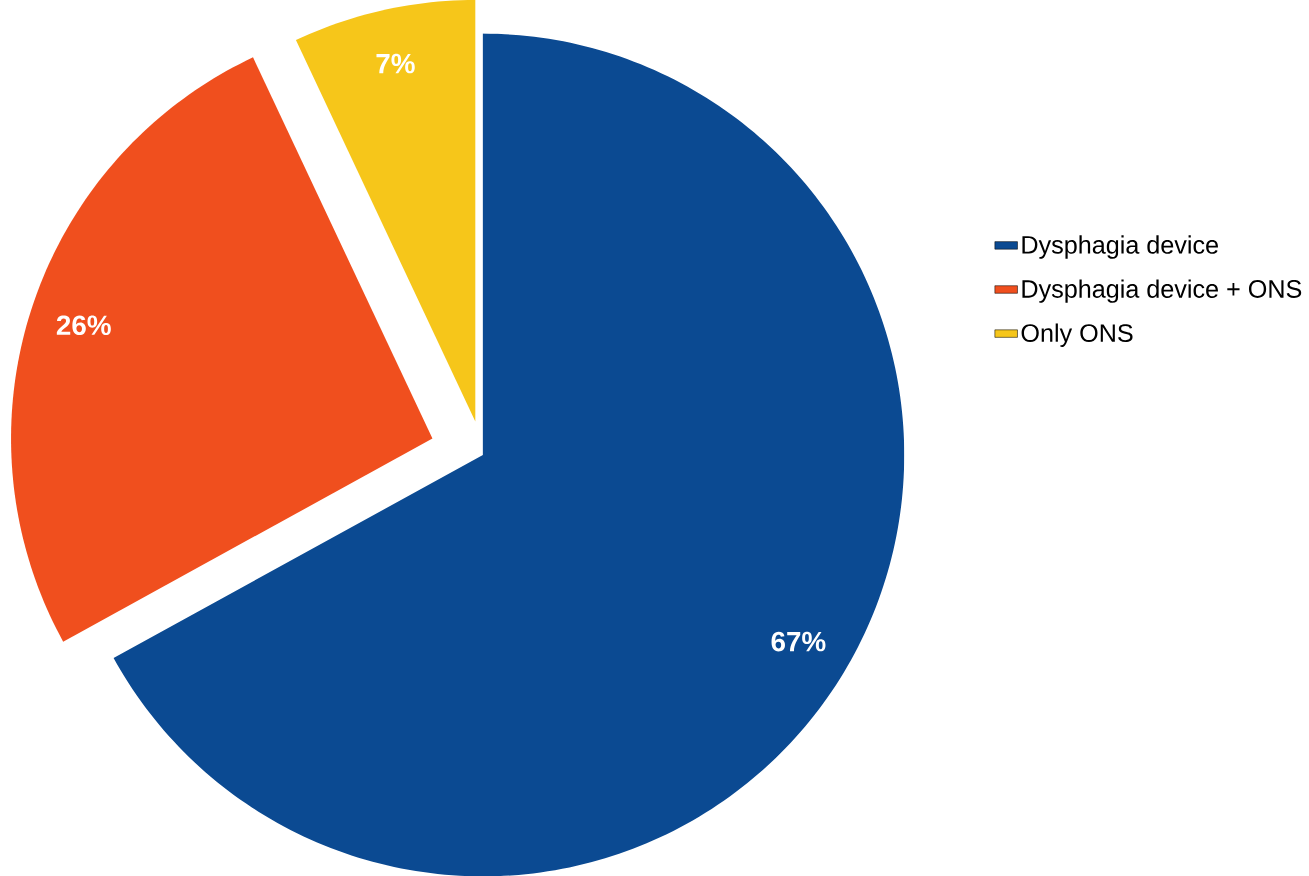 The height and width of the screenshot is (876, 1309). Describe the element at coordinates (798, 641) in the screenshot. I see `data-label: 67%` at that location.